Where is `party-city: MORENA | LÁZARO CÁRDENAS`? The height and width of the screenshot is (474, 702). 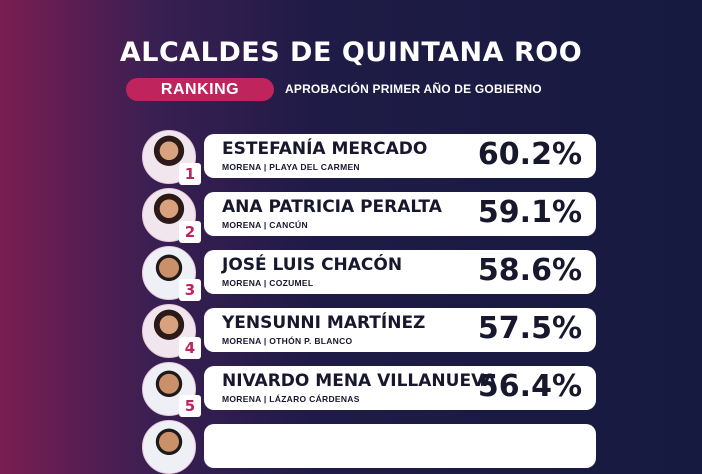 party-city: MORENA | LÁZARO CÁRDENAS is located at coordinates (291, 399).